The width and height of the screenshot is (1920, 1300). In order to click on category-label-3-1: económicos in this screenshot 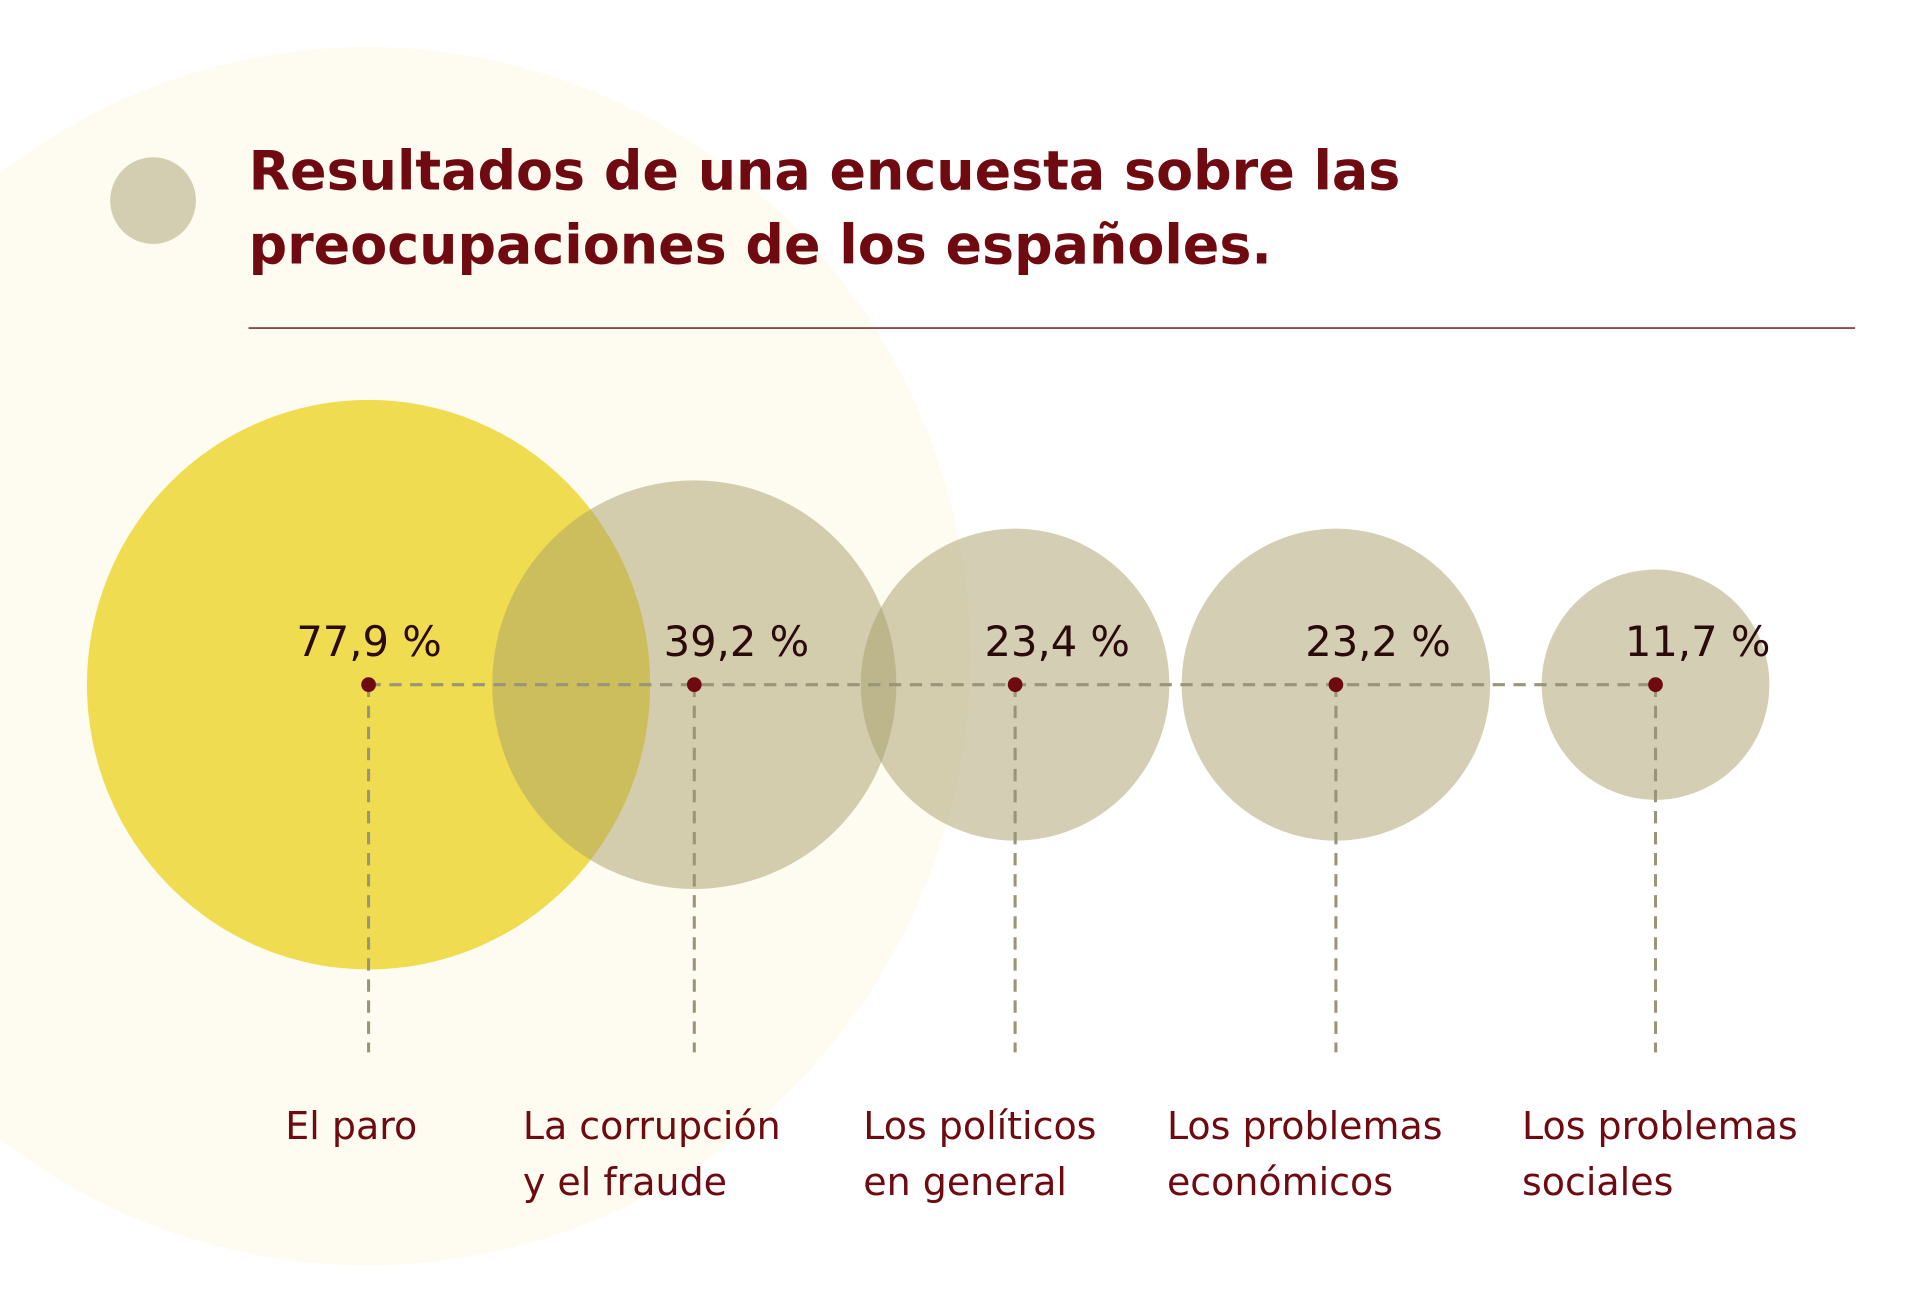, I will do `click(1280, 1183)`.